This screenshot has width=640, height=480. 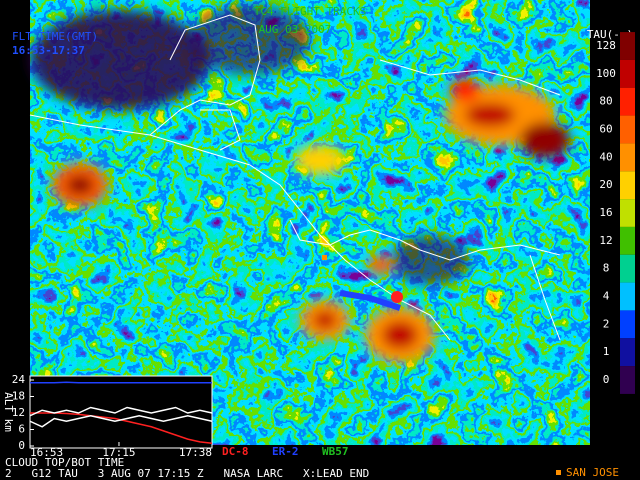 I want to click on colorbar-tick-label: 80, so click(x=605, y=101).